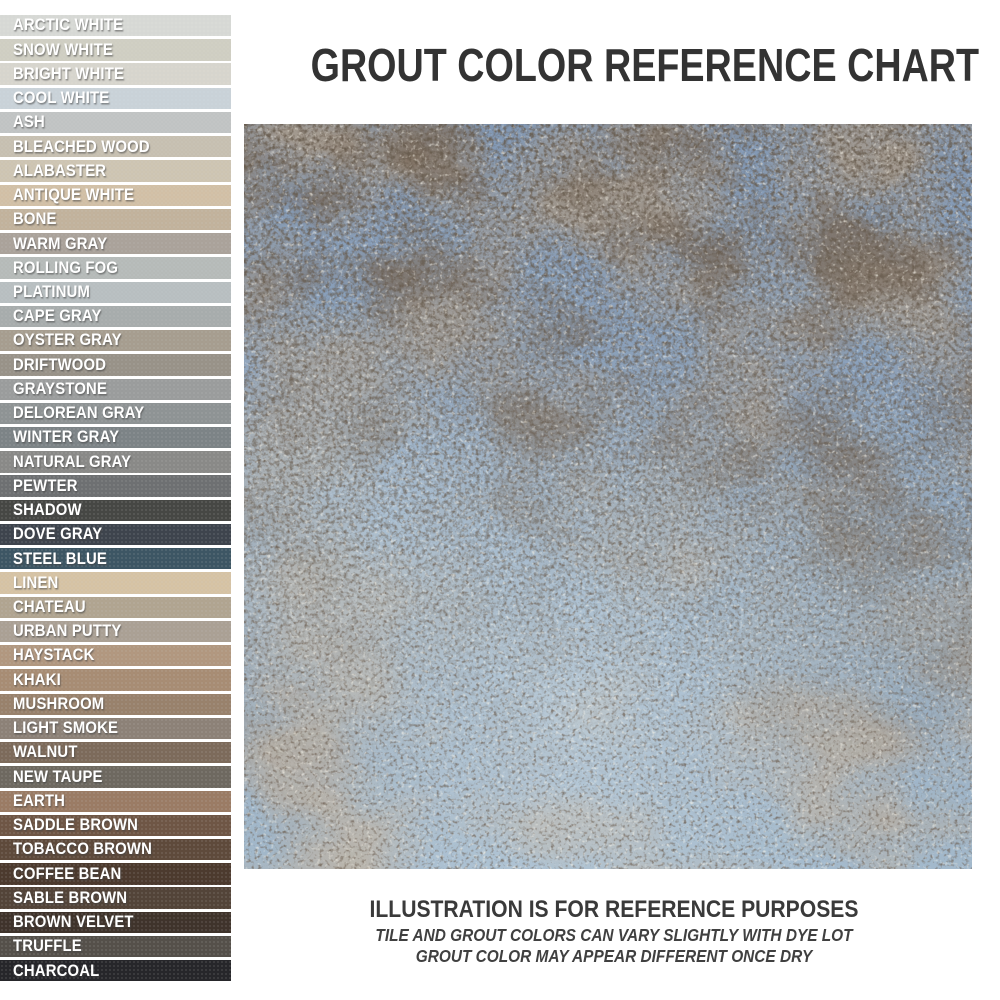  What do you see at coordinates (74, 195) in the screenshot?
I see `swatch-label: ANTIQUE WHITE` at bounding box center [74, 195].